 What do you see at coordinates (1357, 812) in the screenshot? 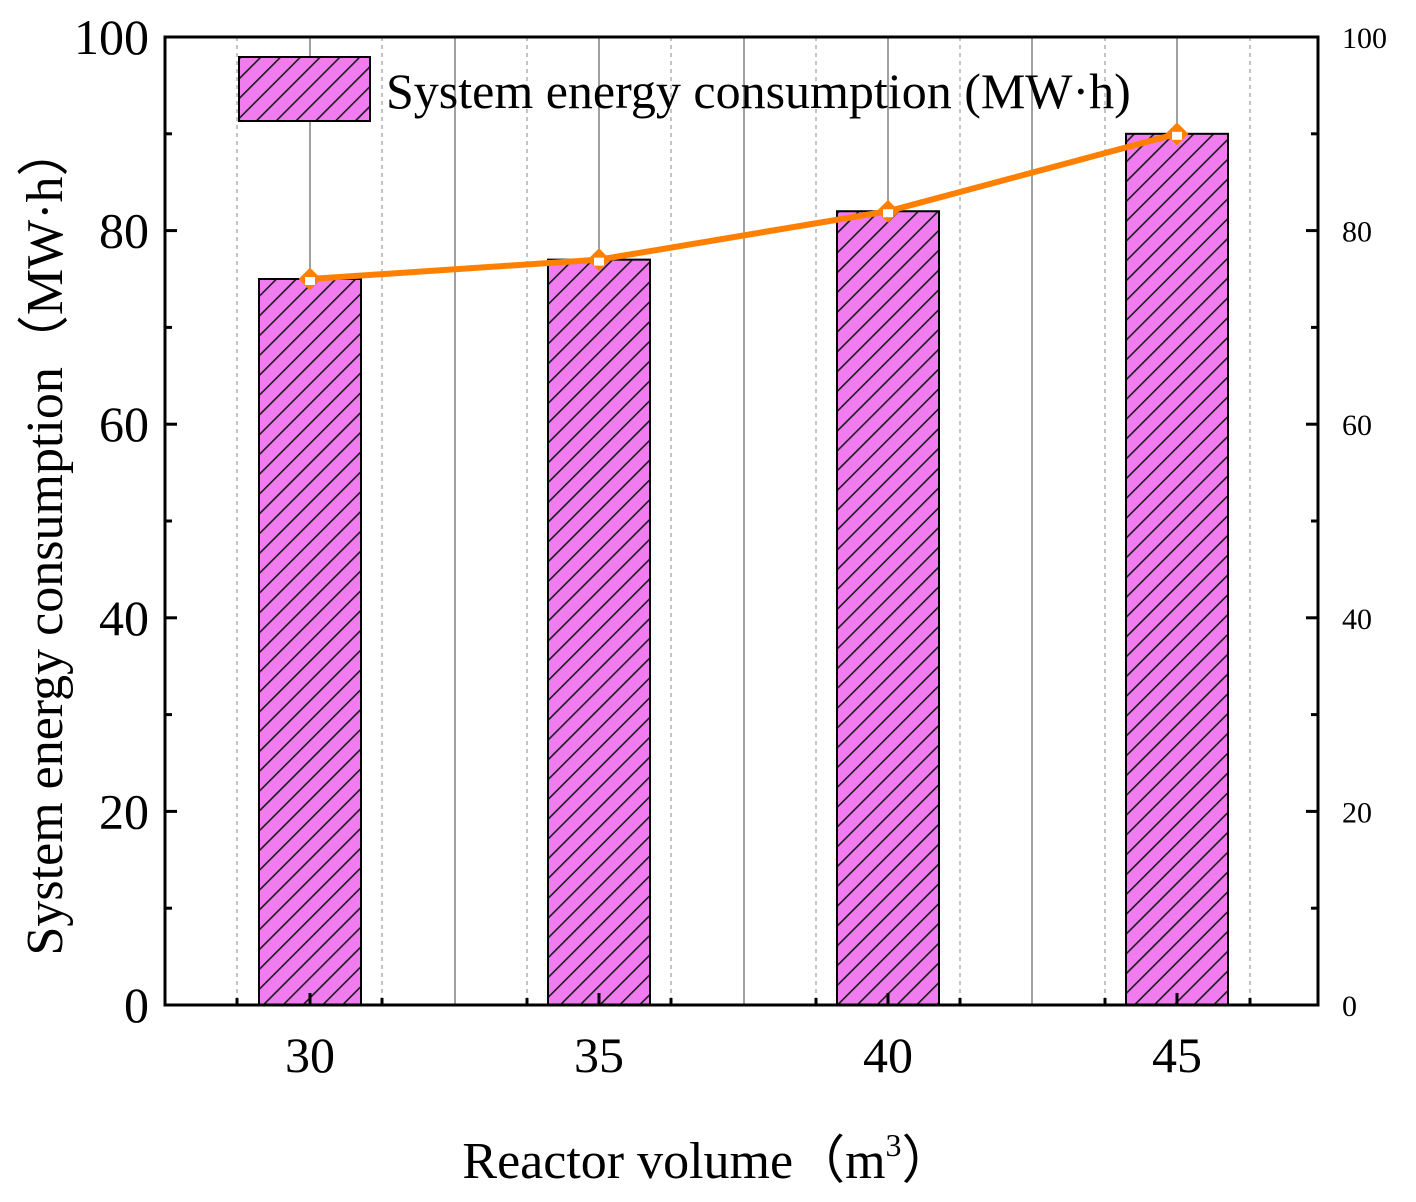
I see `y2-tick-label: 20` at bounding box center [1357, 812].